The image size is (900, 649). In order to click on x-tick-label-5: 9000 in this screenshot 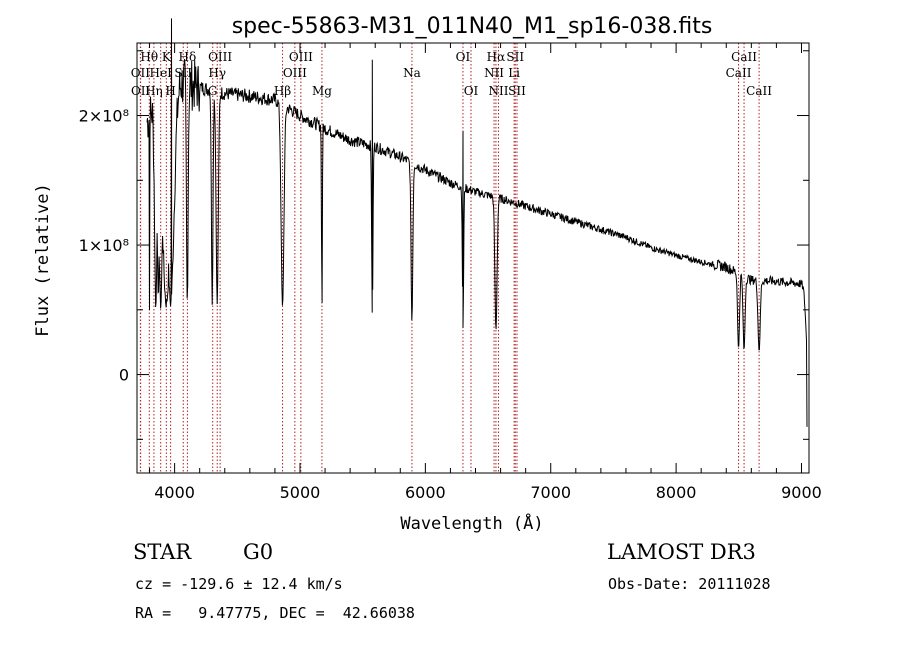, I will do `click(801, 492)`.